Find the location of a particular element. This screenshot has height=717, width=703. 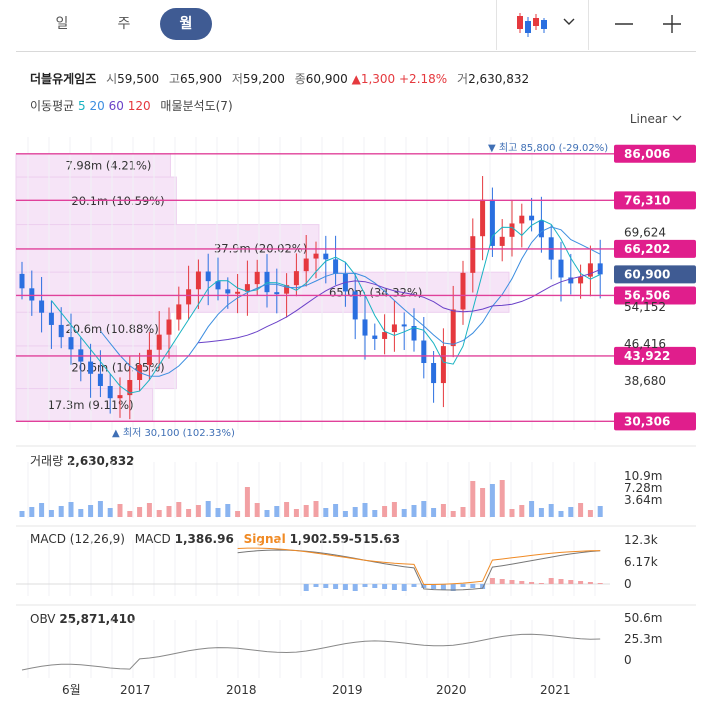

tab-month: 월 is located at coordinates (186, 24).